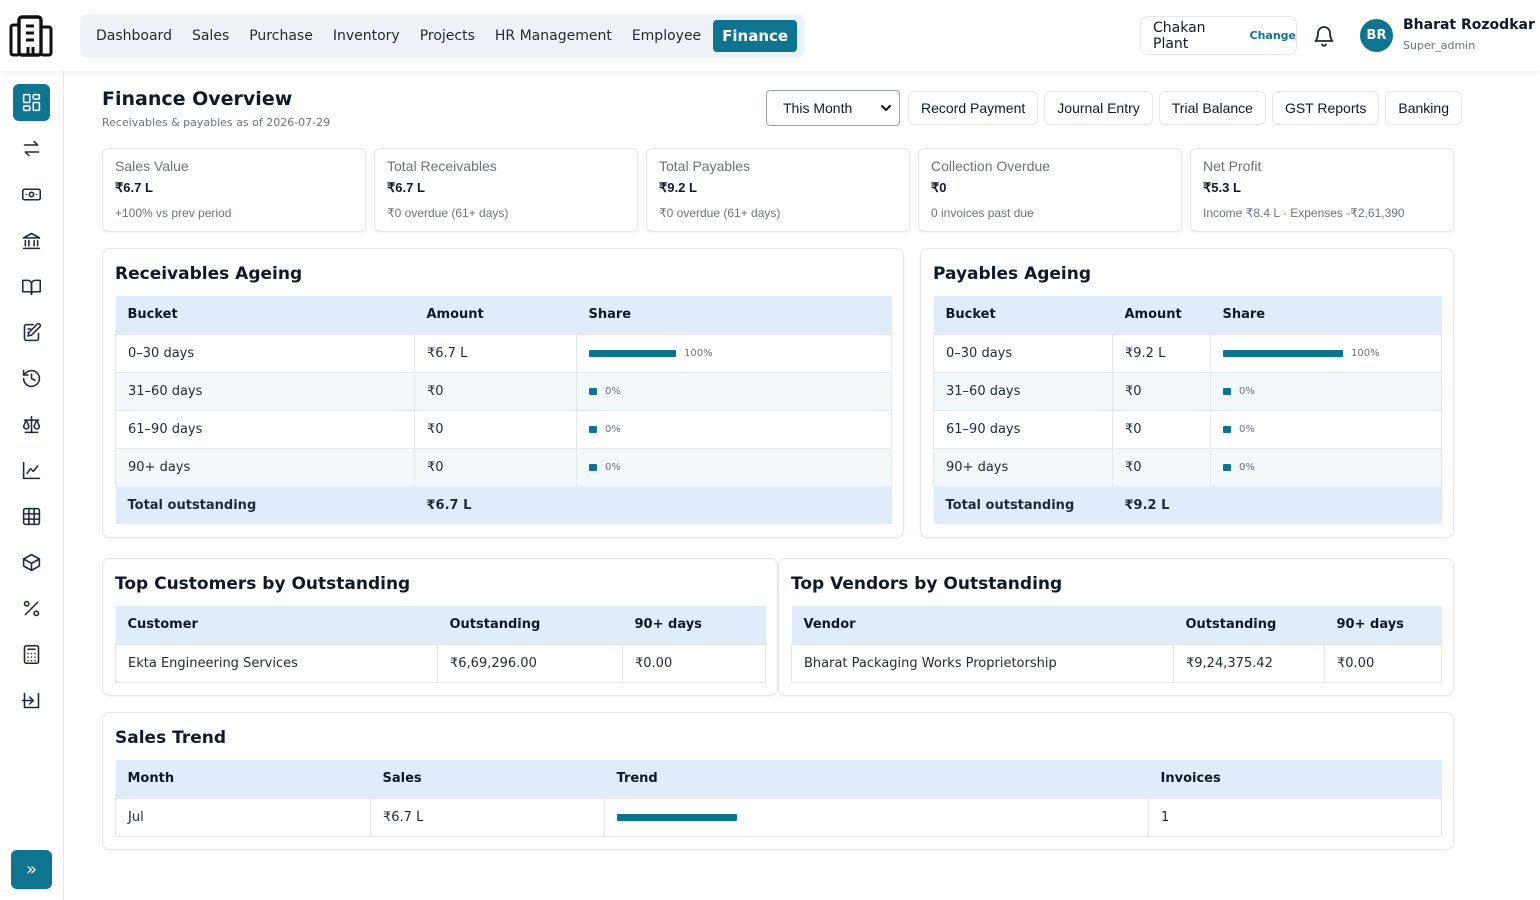  I want to click on column-header: Month, so click(243, 779).